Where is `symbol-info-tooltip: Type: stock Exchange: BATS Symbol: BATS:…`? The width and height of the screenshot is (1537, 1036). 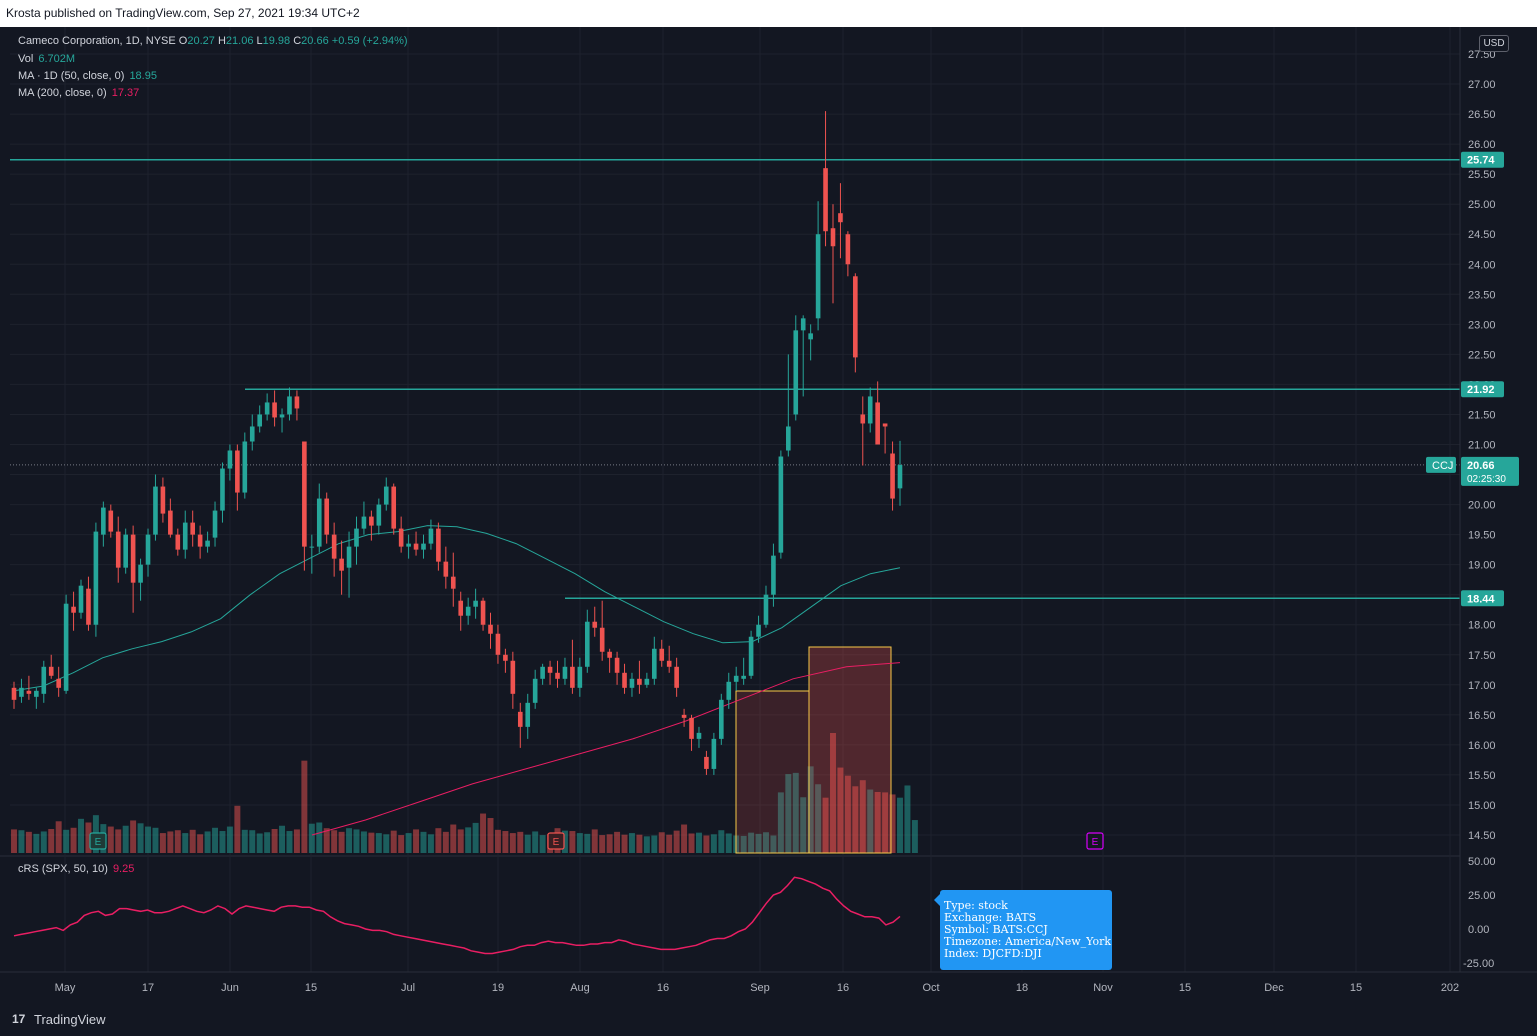 symbol-info-tooltip: Type: stock Exchange: BATS Symbol: BATS:… is located at coordinates (1023, 930).